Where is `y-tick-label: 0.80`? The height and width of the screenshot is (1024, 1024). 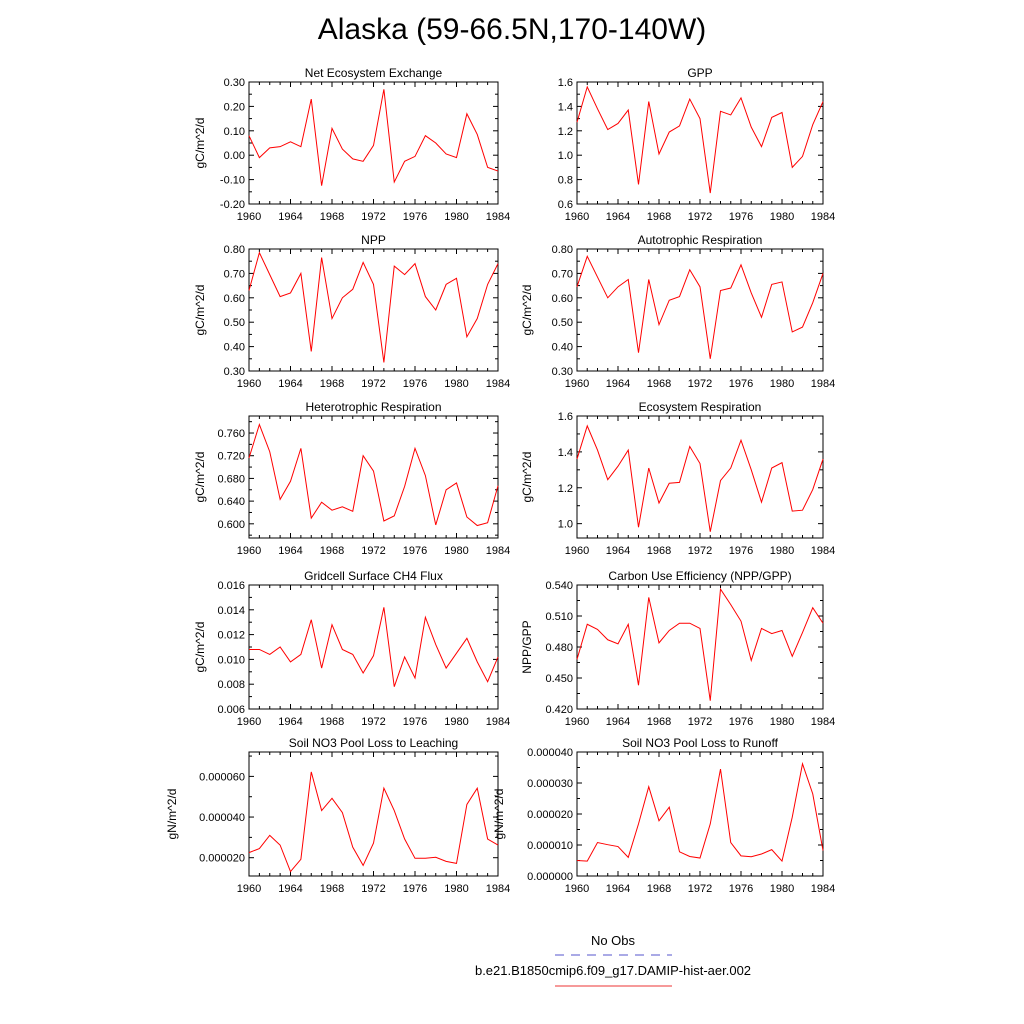 y-tick-label: 0.80 is located at coordinates (562, 250).